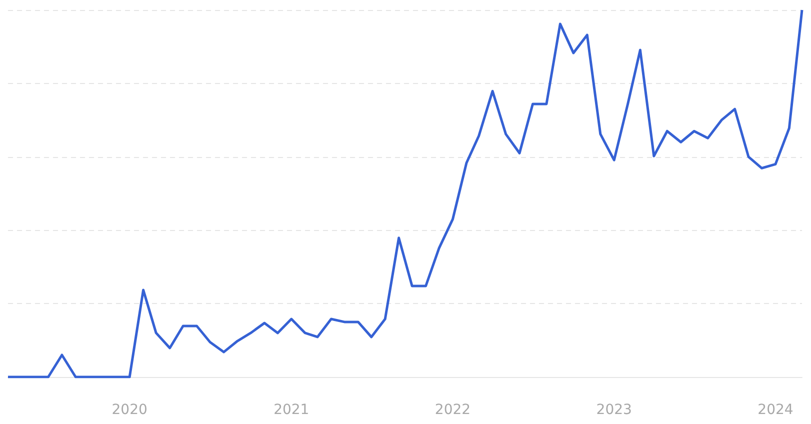 The width and height of the screenshot is (811, 424). I want to click on x-tick-label: 2021, so click(292, 410).